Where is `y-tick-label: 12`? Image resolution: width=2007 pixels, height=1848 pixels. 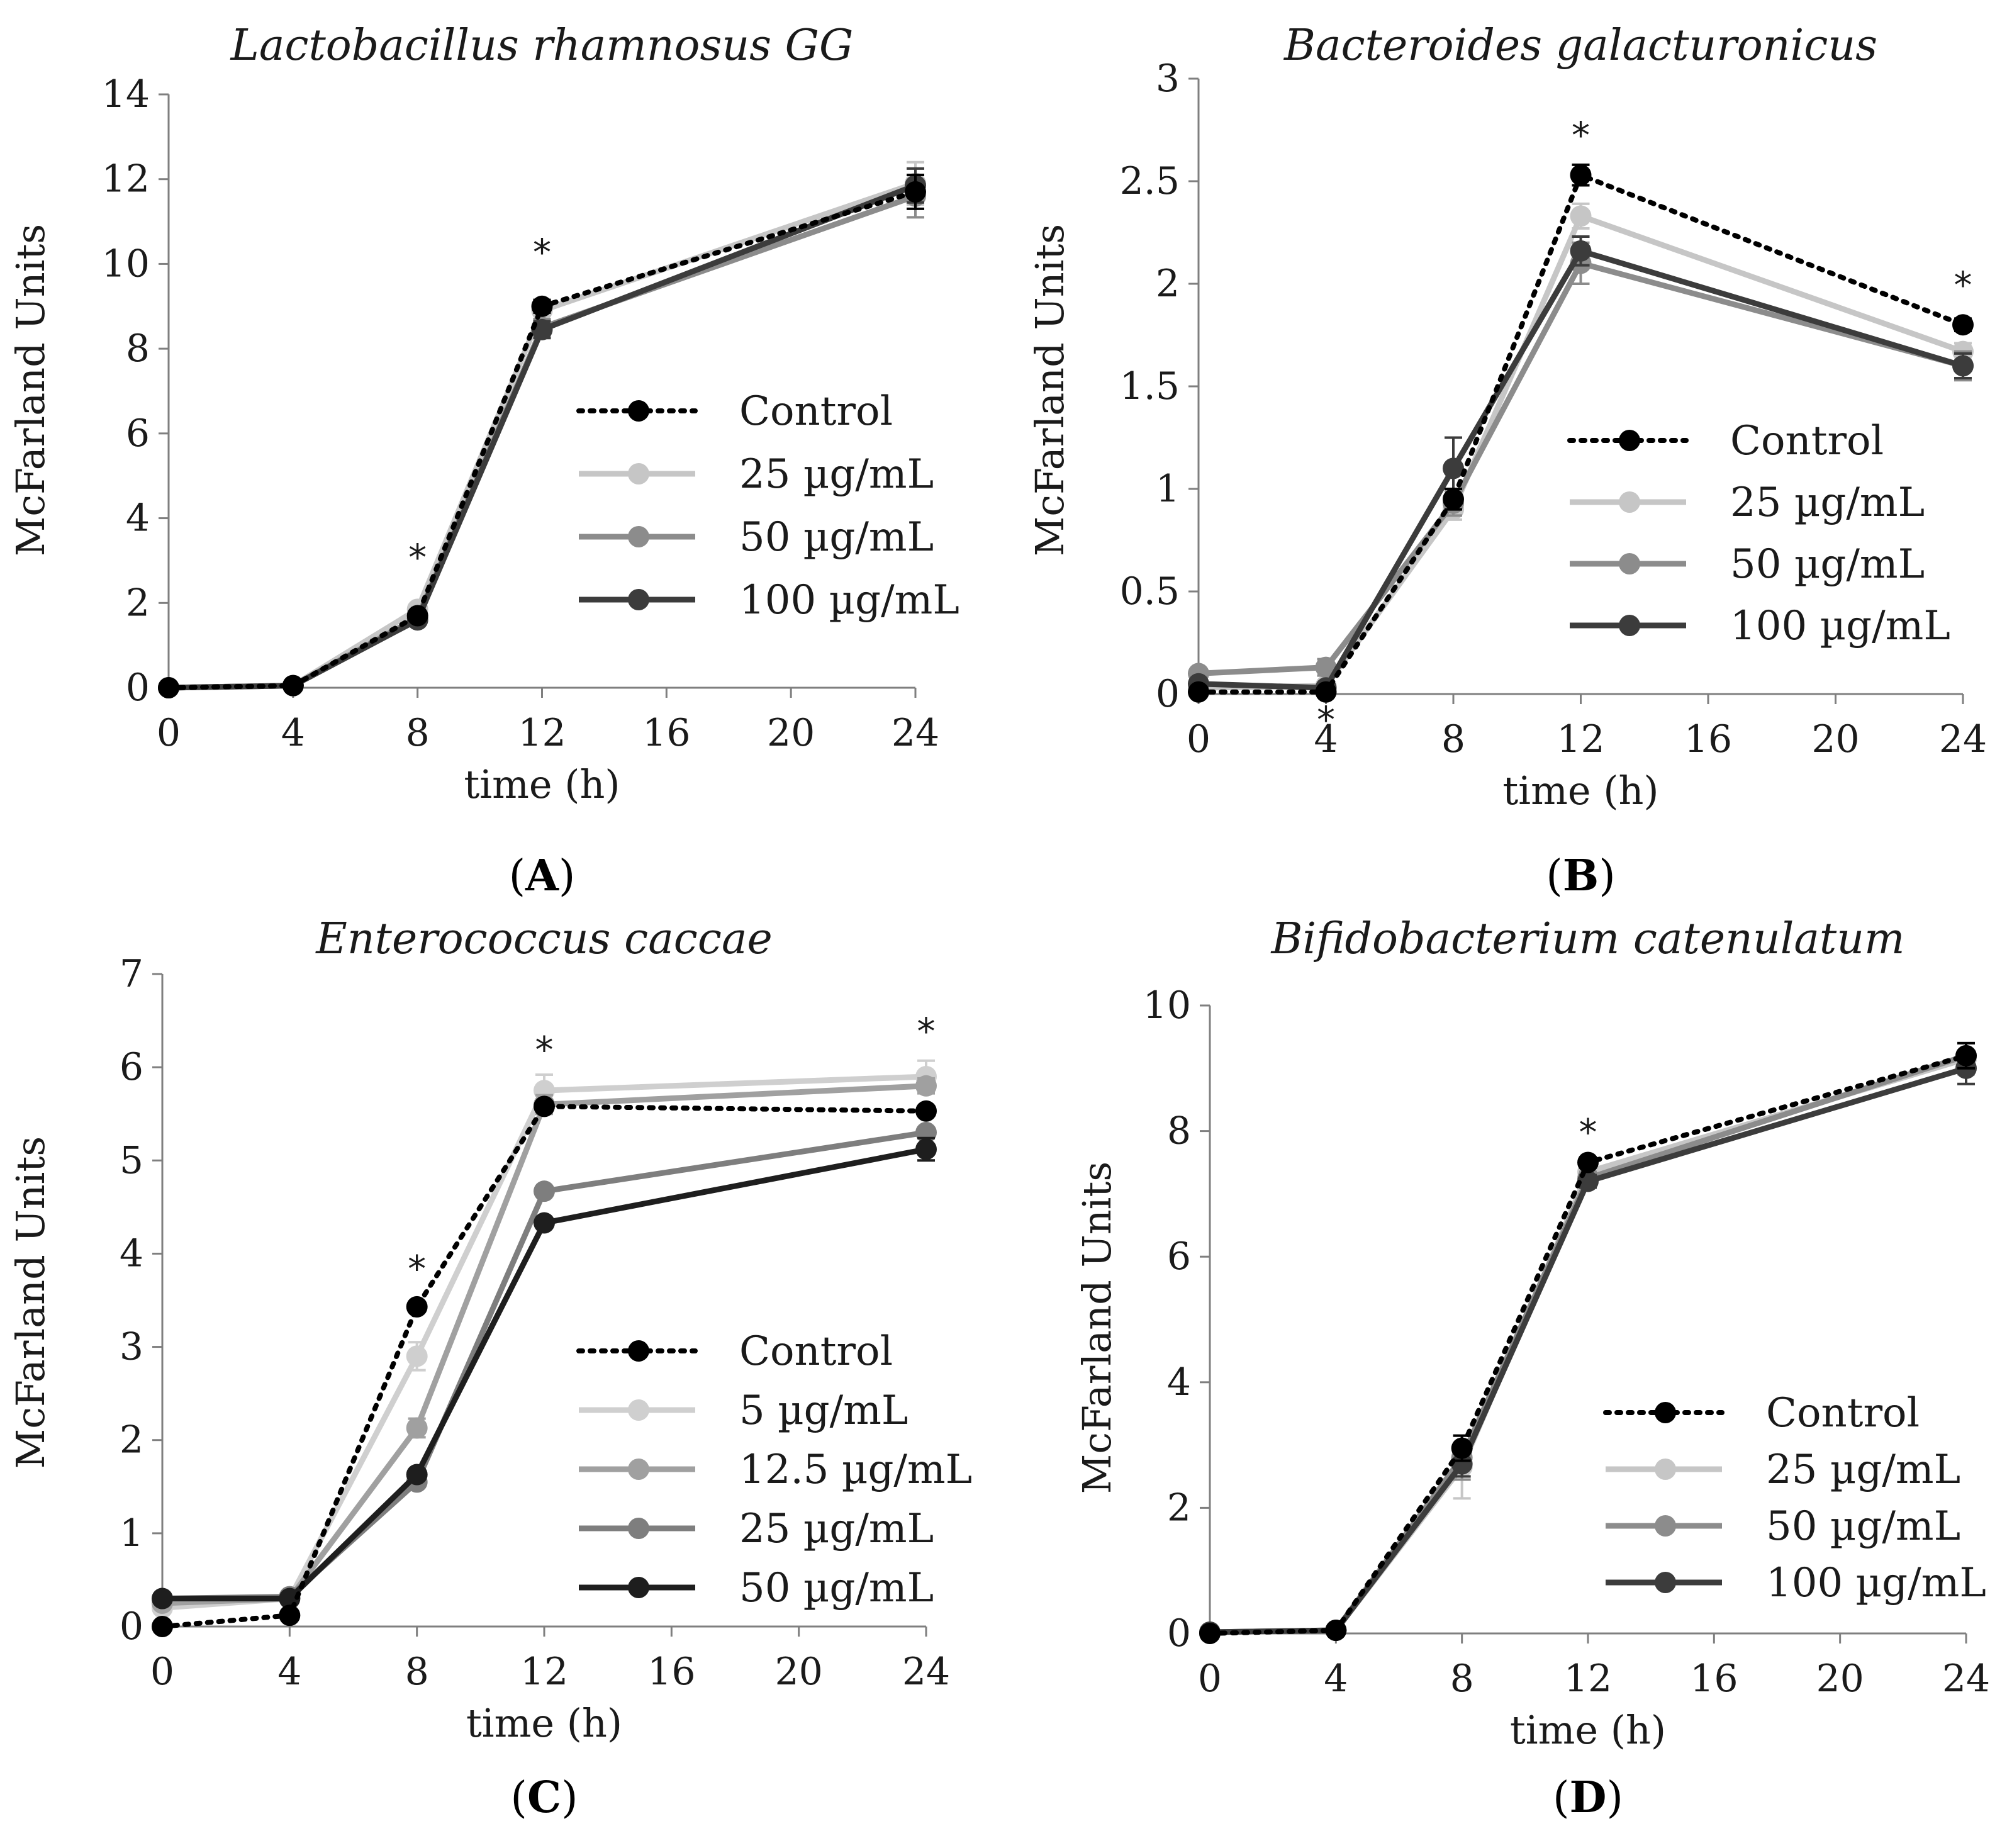
y-tick-label: 12 is located at coordinates (126, 179).